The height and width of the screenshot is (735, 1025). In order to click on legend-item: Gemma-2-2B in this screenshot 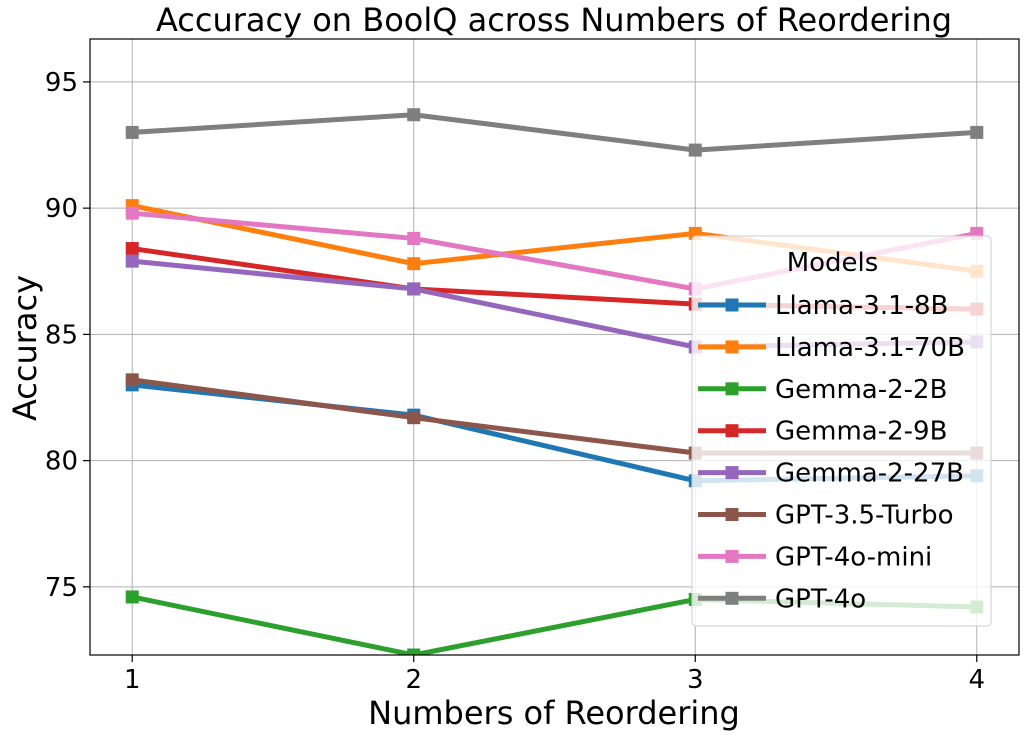, I will do `click(822, 390)`.